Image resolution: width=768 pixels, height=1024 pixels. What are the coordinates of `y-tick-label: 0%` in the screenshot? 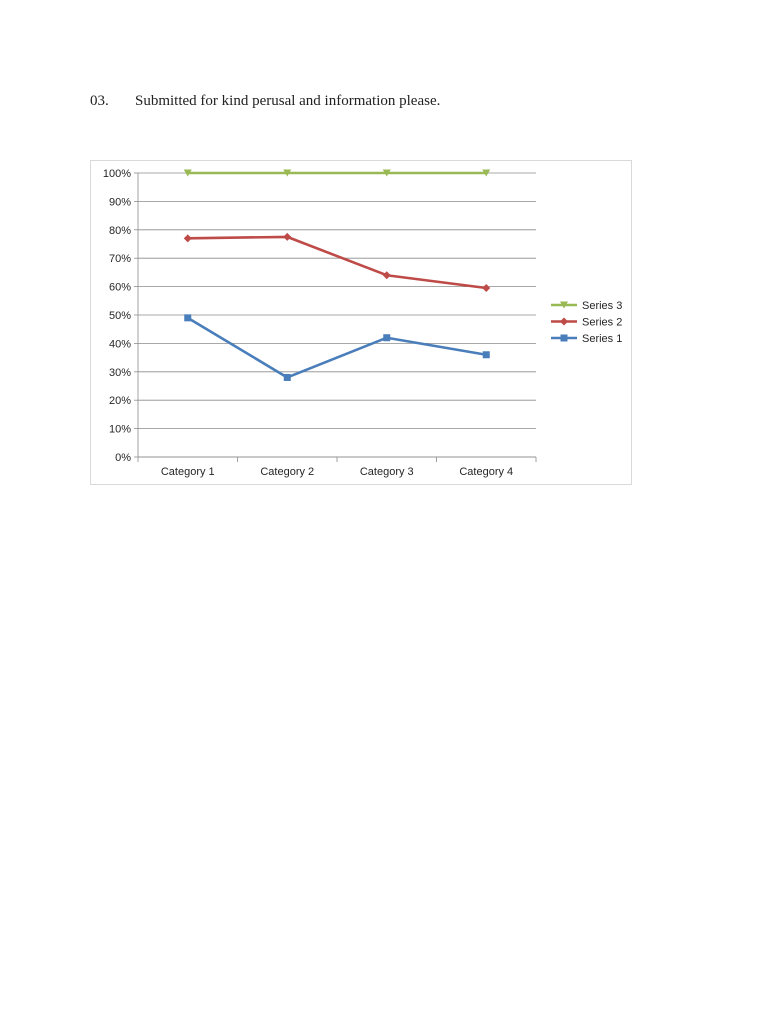 It's located at (123, 458).